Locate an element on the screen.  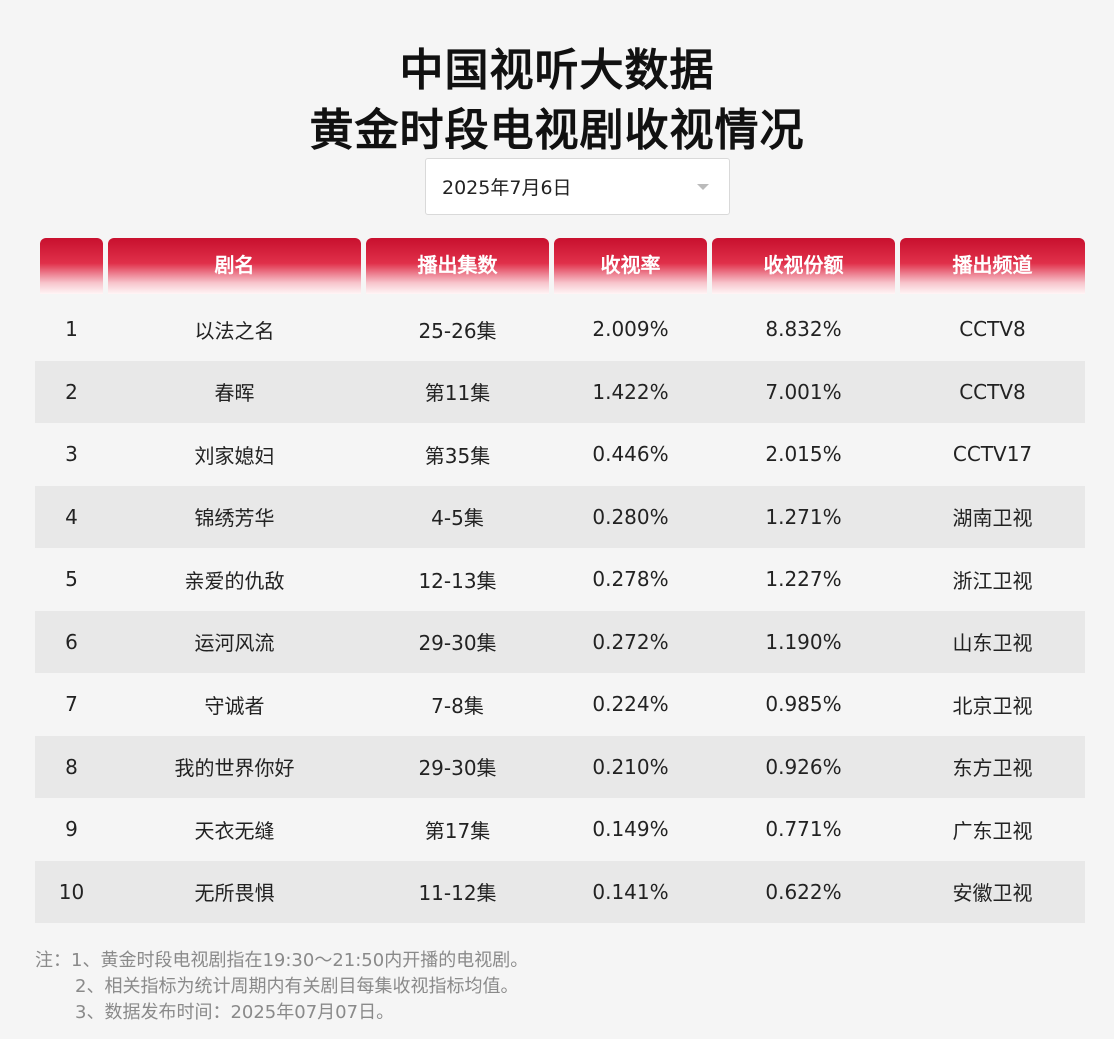
rating-cell: 0.224% is located at coordinates (630, 704).